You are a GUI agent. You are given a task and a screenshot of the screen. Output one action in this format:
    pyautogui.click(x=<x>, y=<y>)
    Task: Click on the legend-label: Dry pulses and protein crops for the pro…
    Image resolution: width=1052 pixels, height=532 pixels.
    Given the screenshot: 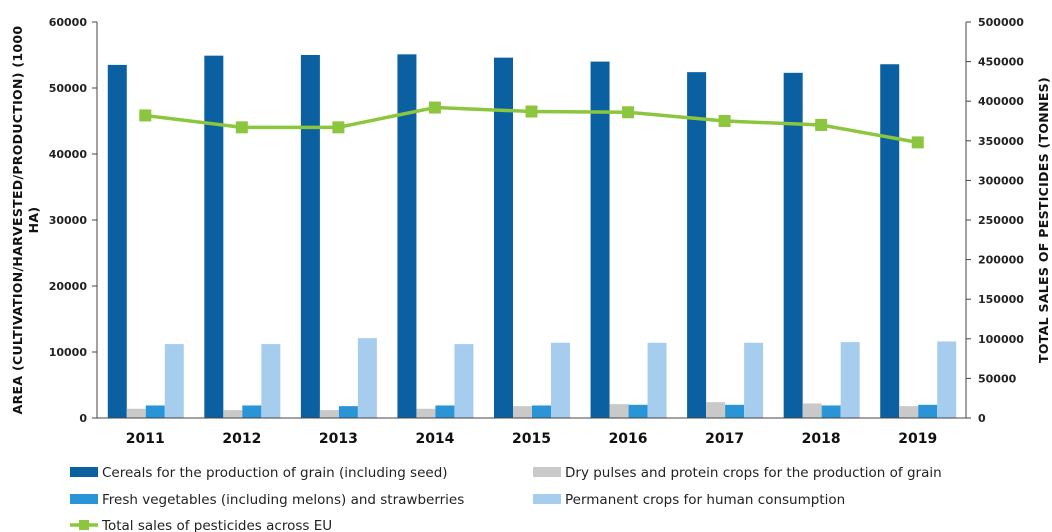 What is the action you would take?
    pyautogui.click(x=753, y=473)
    